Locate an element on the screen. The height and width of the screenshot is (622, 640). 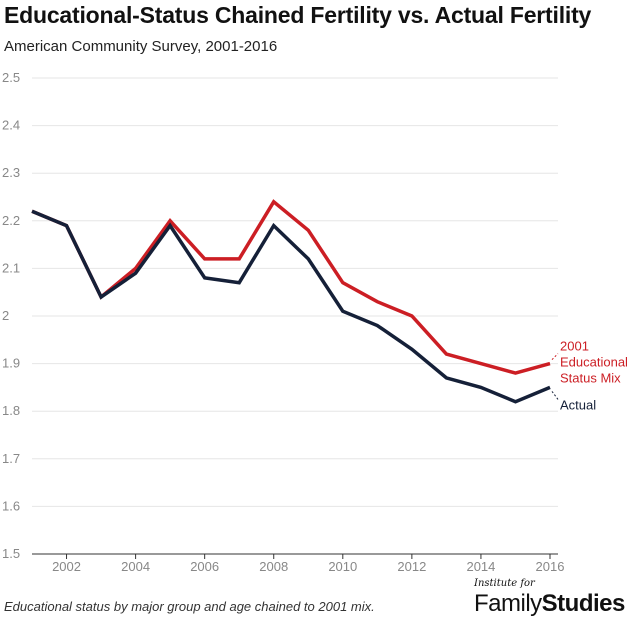
series-label: Educational is located at coordinates (594, 362).